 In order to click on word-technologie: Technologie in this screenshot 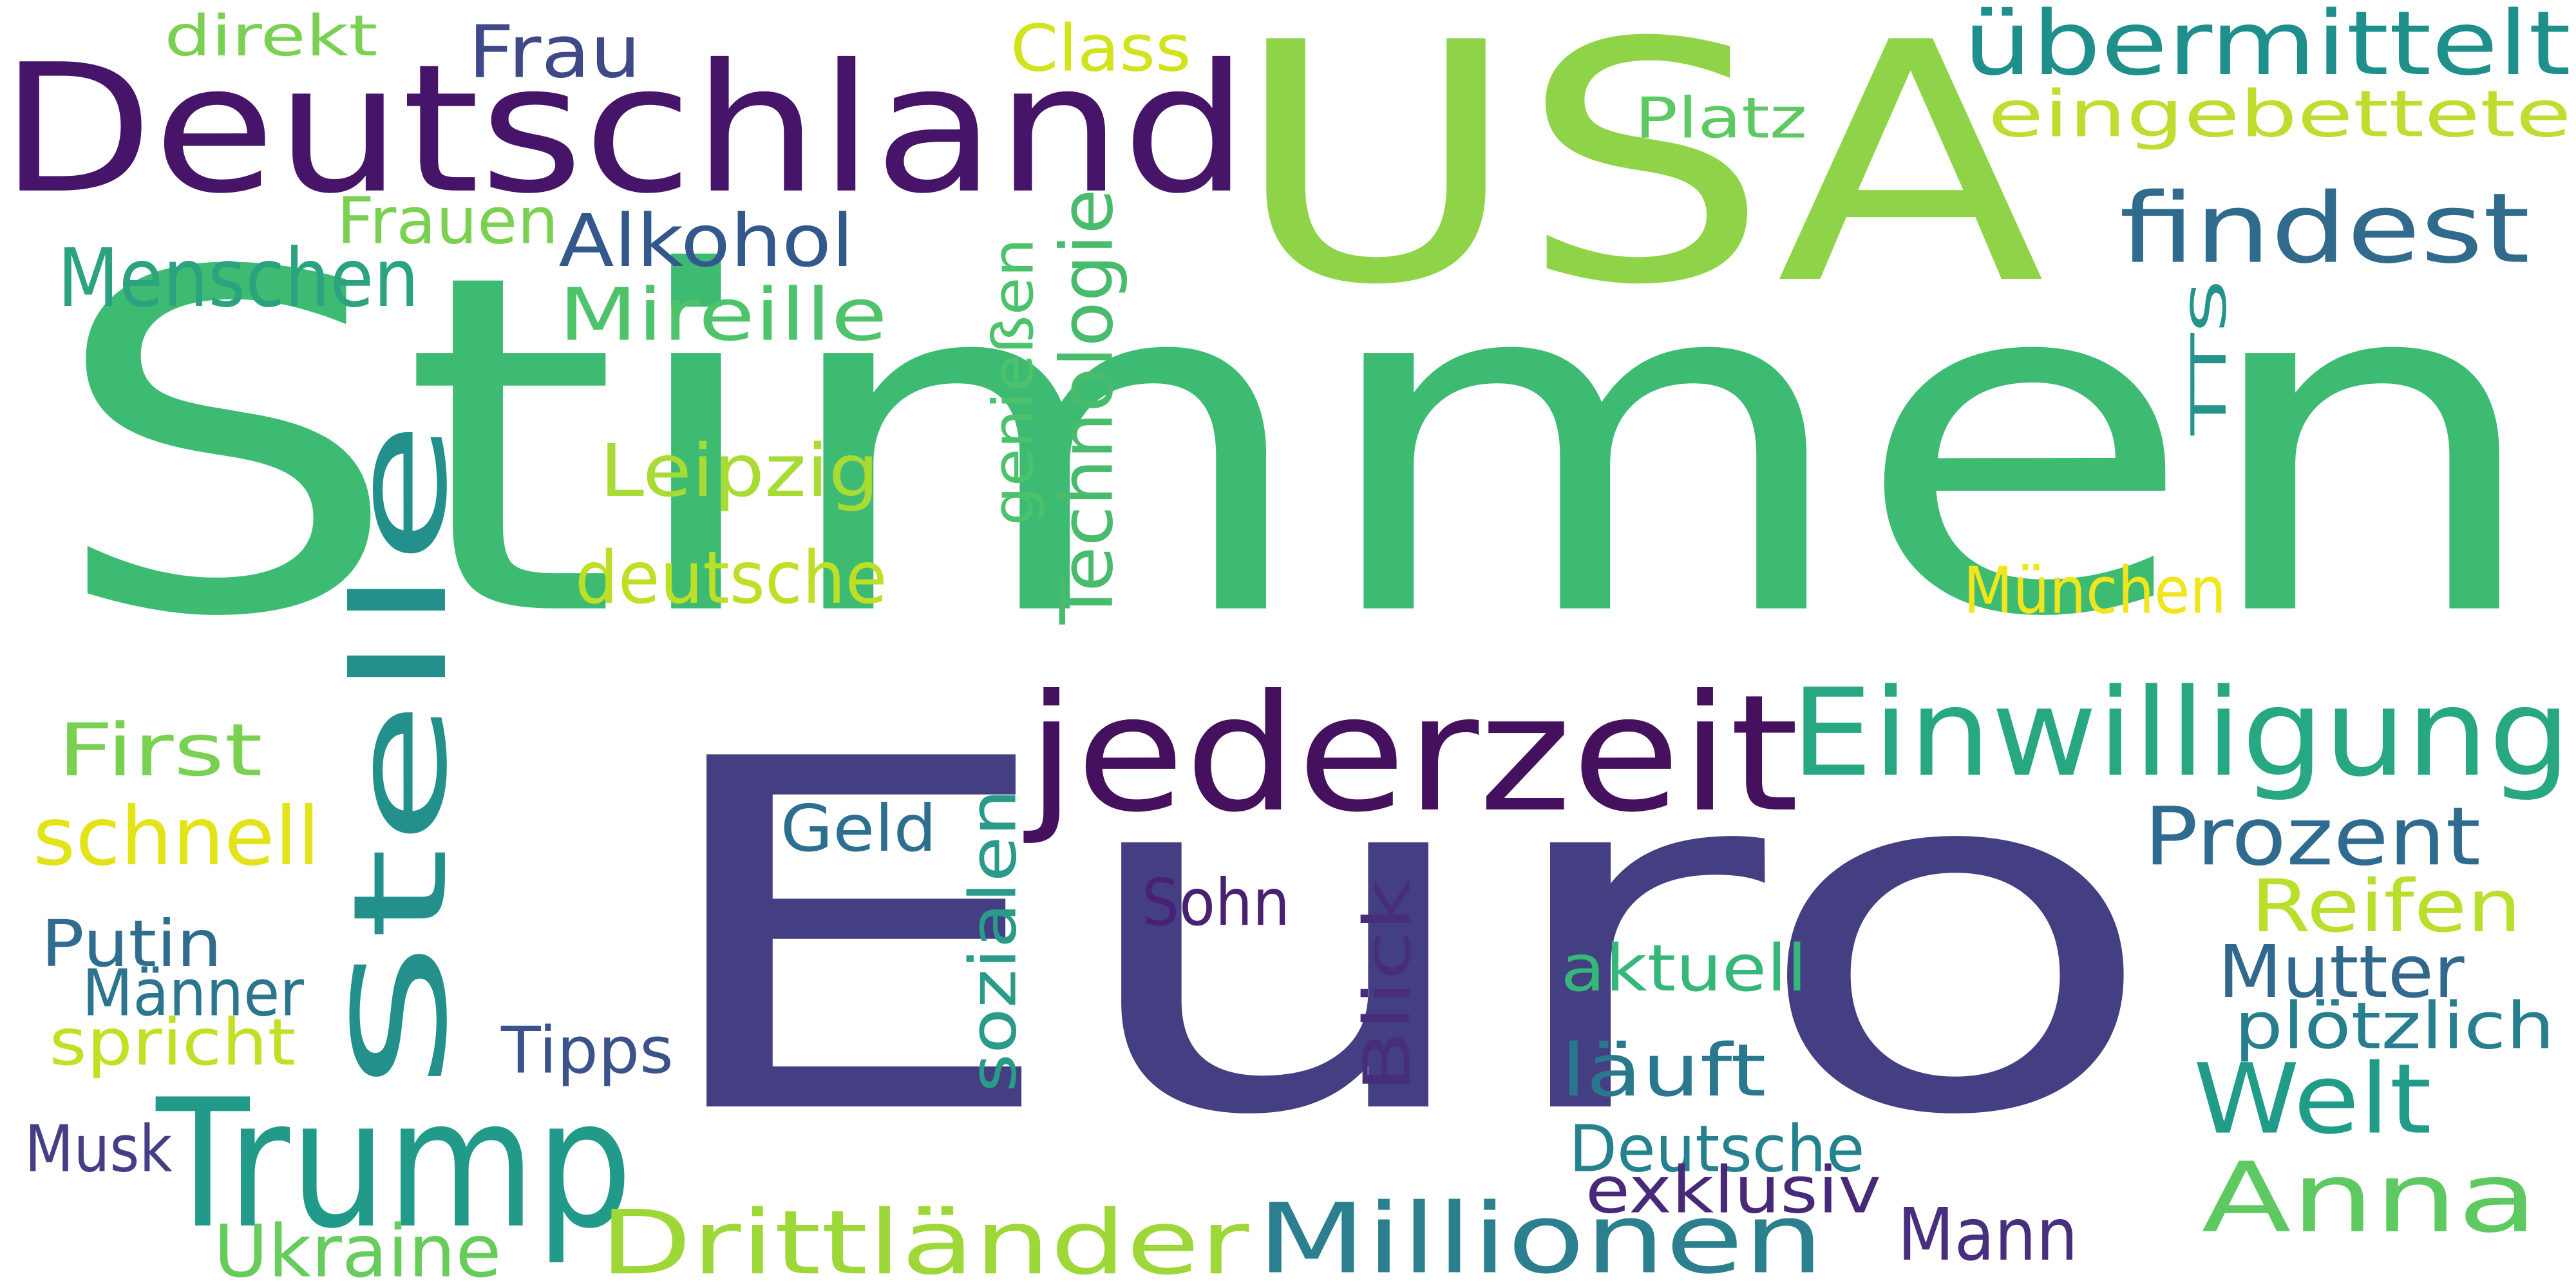, I will do `click(1087, 407)`.